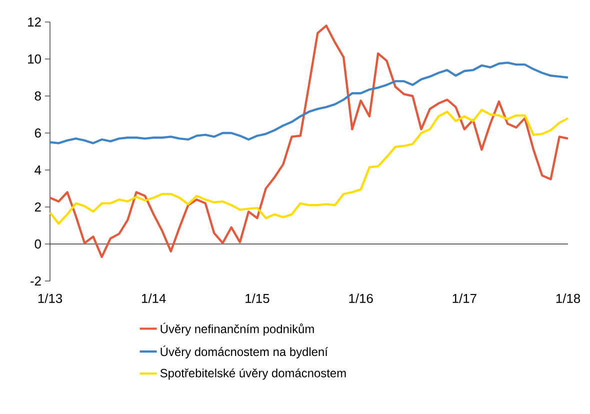 This screenshot has height=414, width=590. What do you see at coordinates (50, 299) in the screenshot?
I see `x-tick-label: 1/13` at bounding box center [50, 299].